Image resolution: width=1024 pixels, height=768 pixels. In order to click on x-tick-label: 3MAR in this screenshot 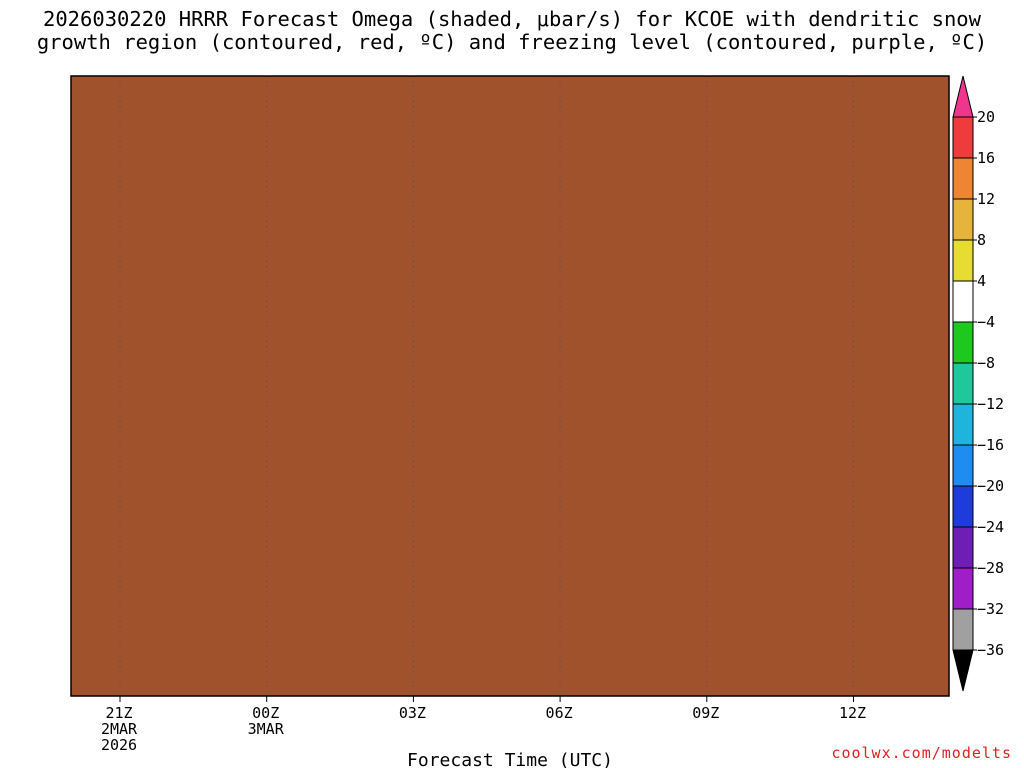, I will do `click(266, 729)`.